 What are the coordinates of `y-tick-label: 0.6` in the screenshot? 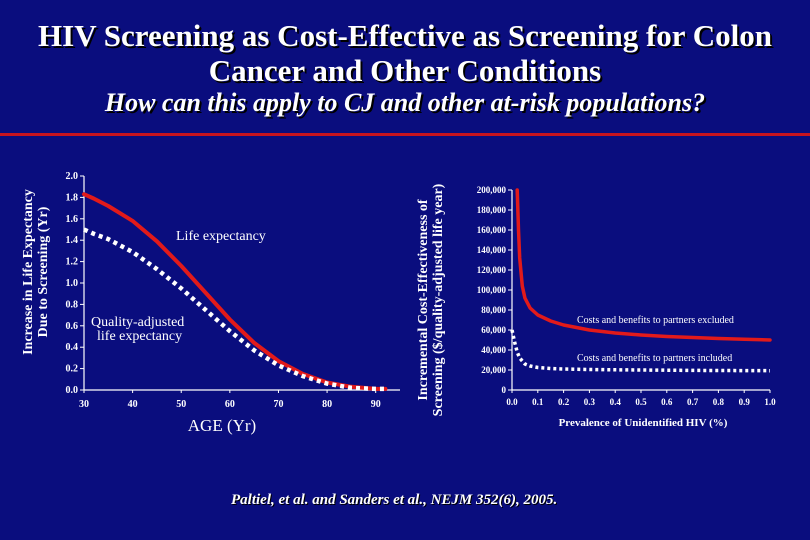 It's located at (72, 326).